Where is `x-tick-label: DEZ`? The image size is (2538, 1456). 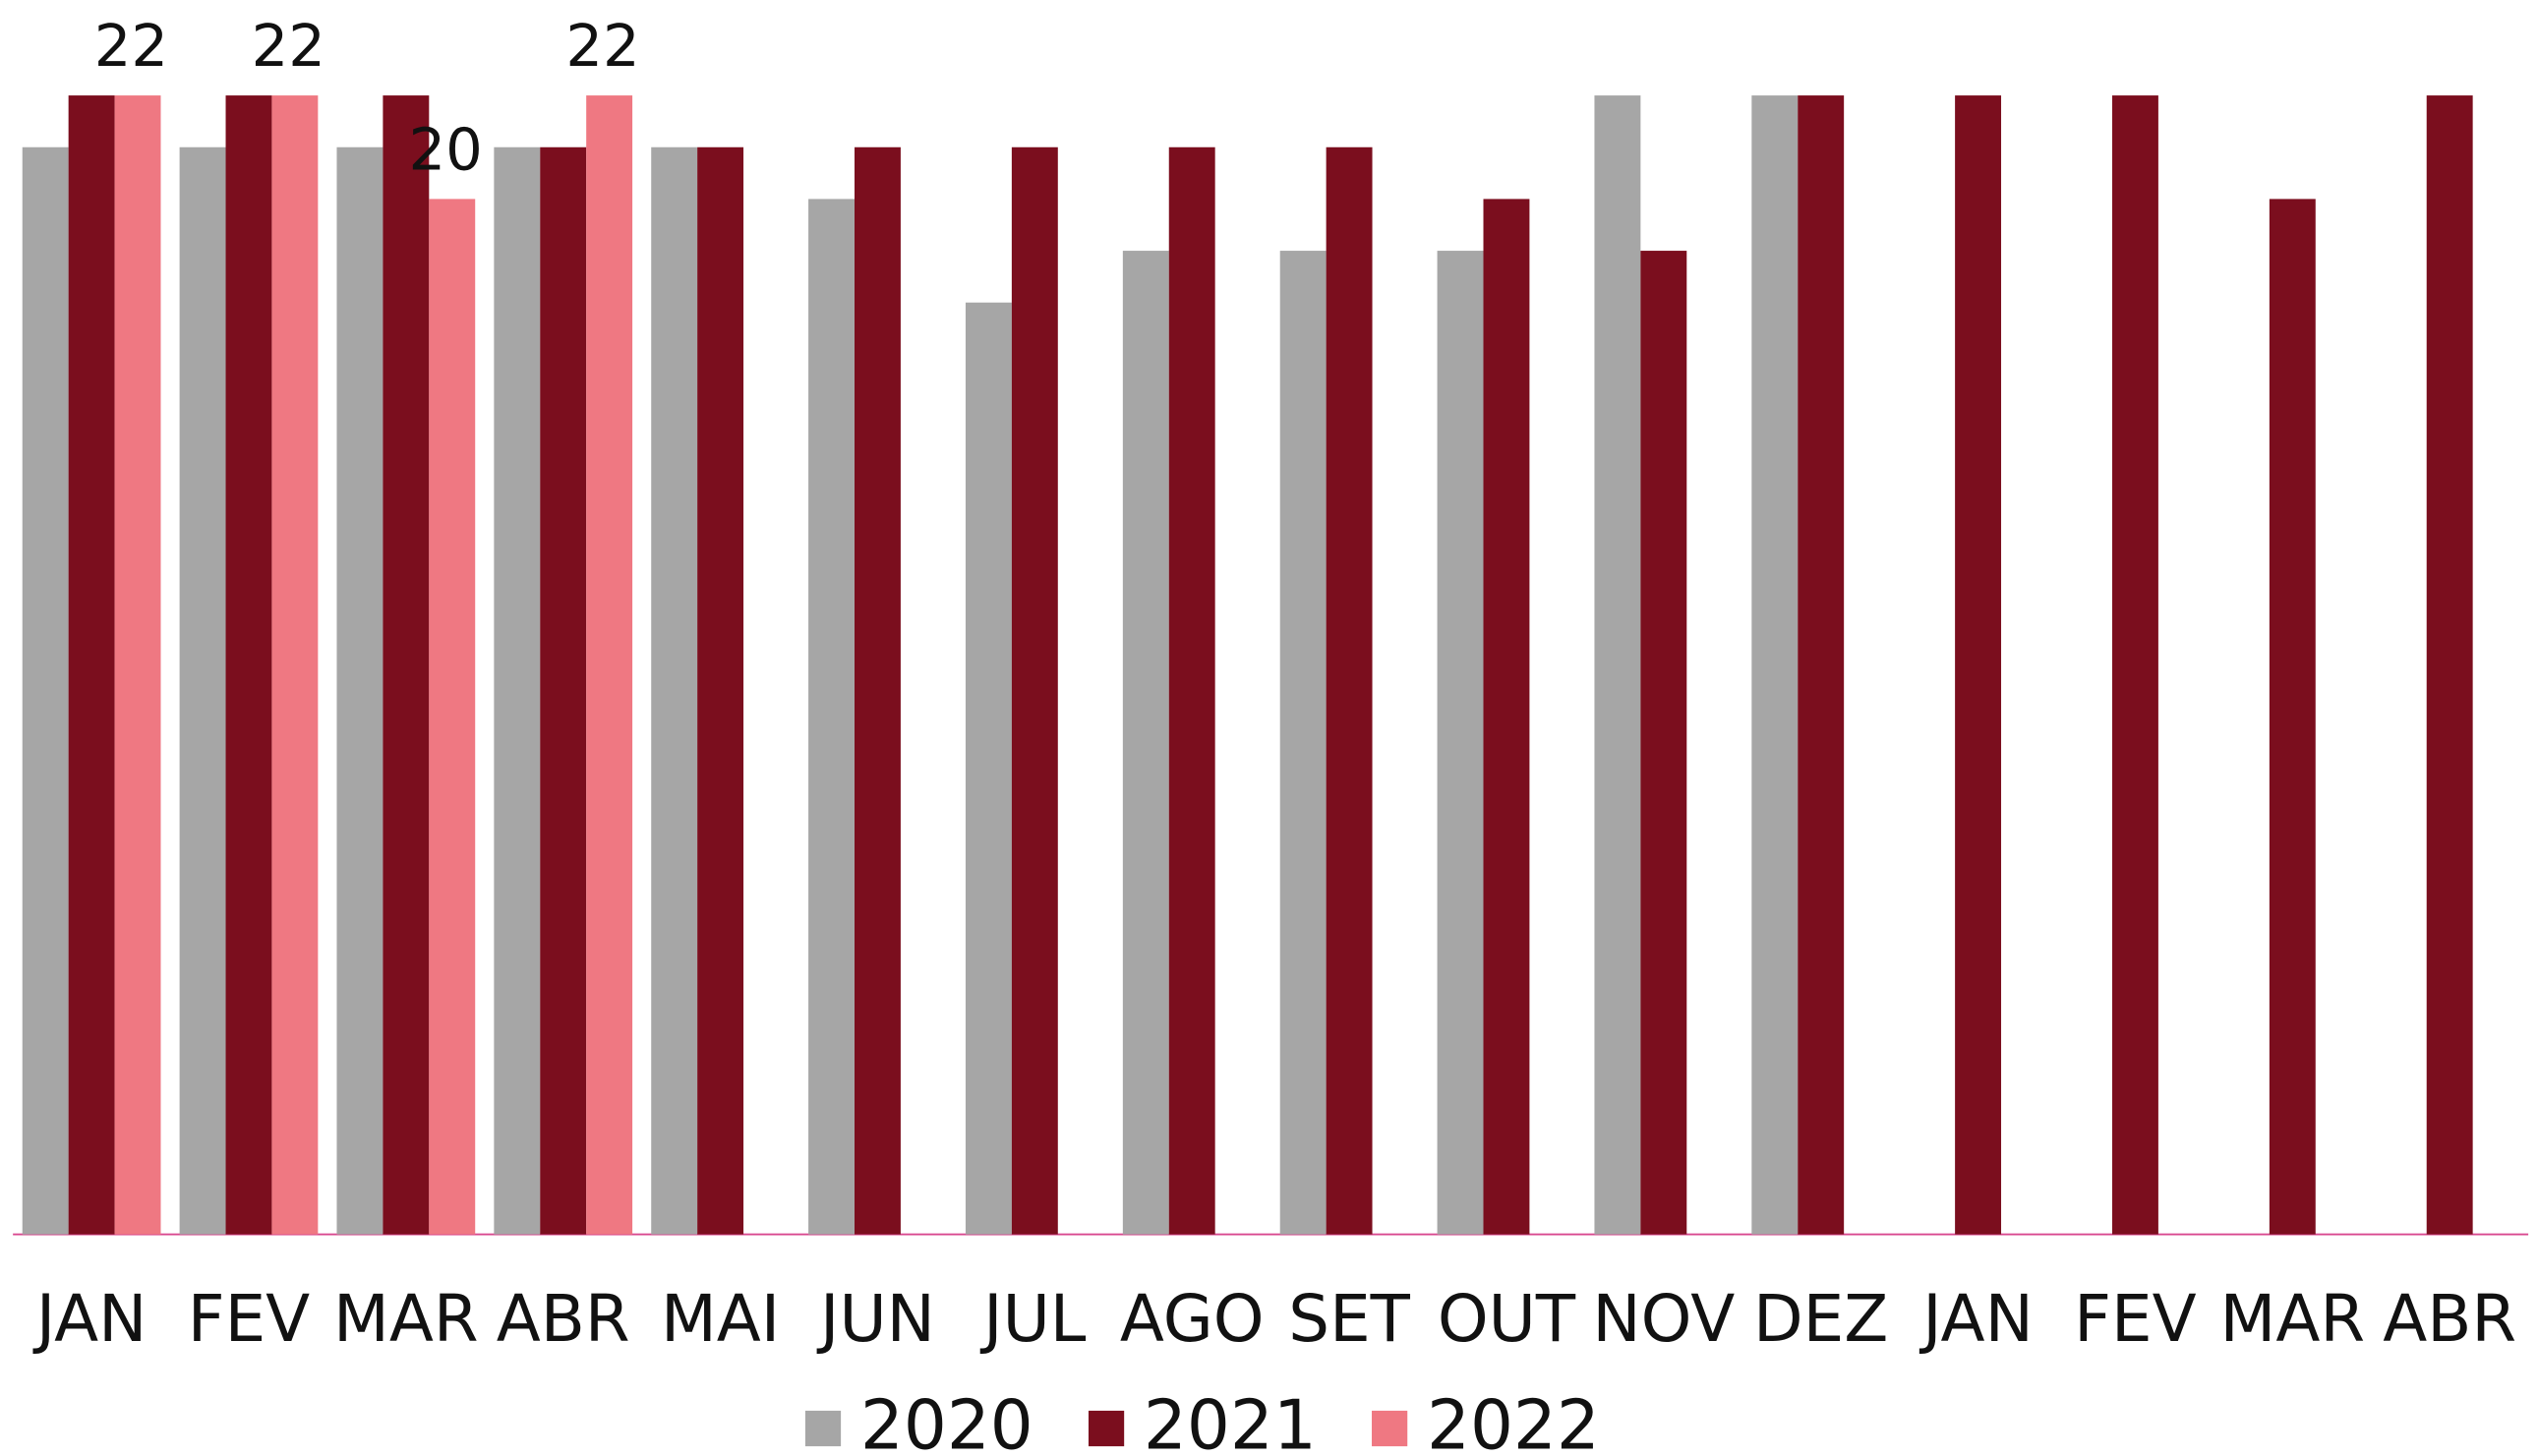 x-tick-label: DEZ is located at coordinates (1821, 1319).